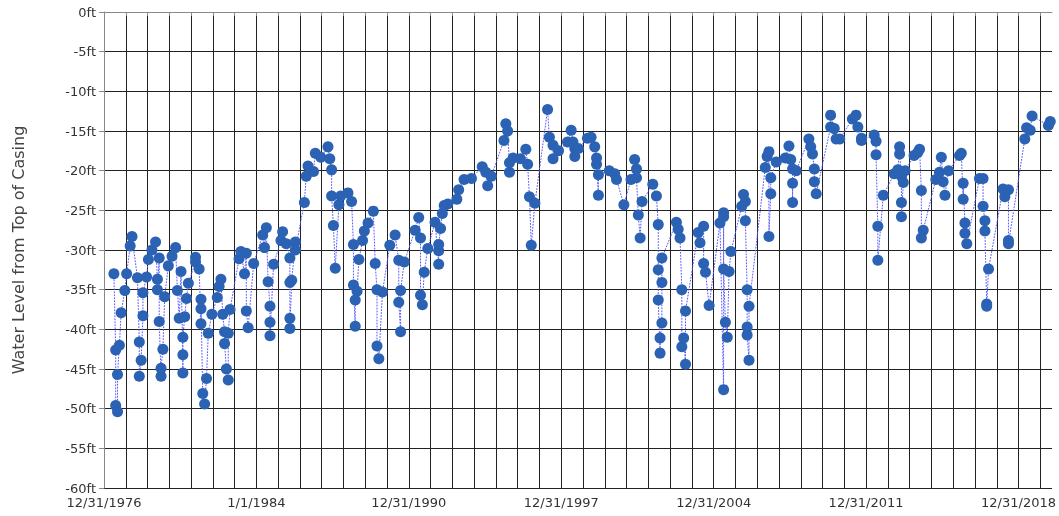 This screenshot has height=516, width=1059. What do you see at coordinates (84, 52) in the screenshot?
I see `y-tick-label: -5ft` at bounding box center [84, 52].